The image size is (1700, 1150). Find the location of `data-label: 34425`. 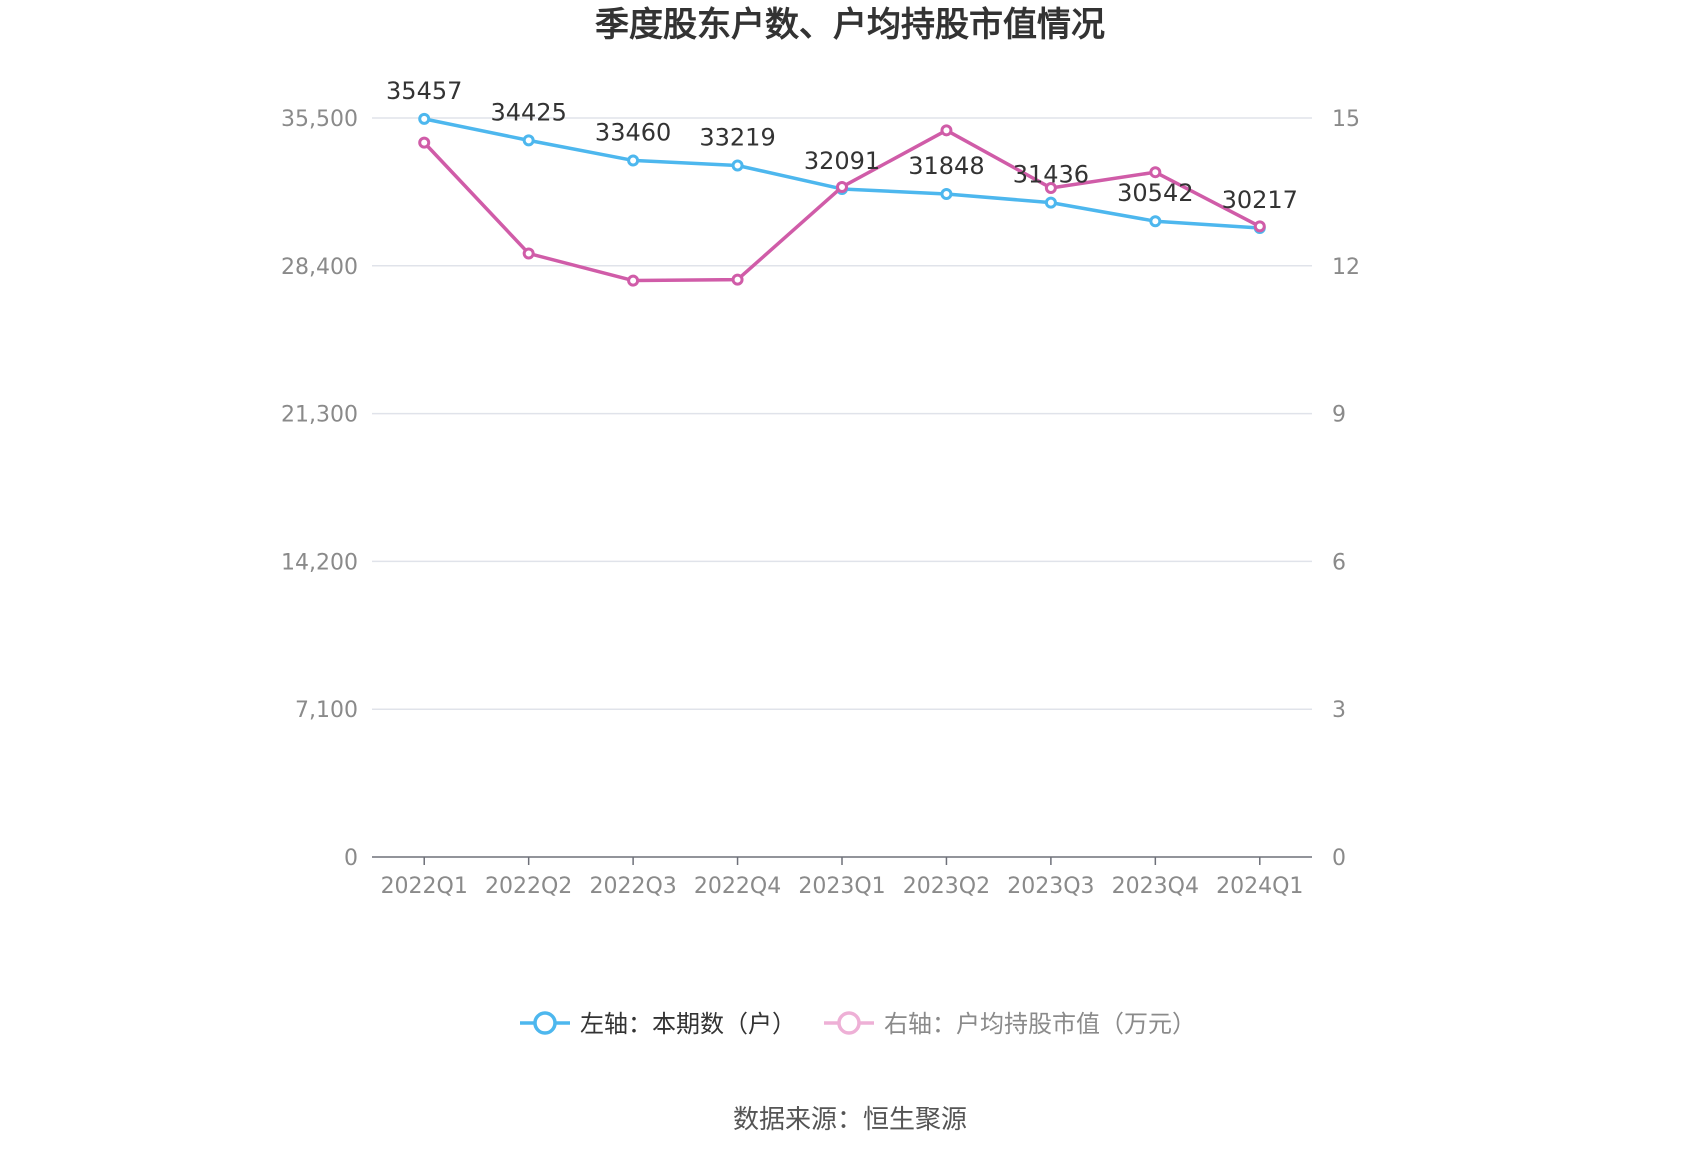

data-label: 34425 is located at coordinates (528, 112).